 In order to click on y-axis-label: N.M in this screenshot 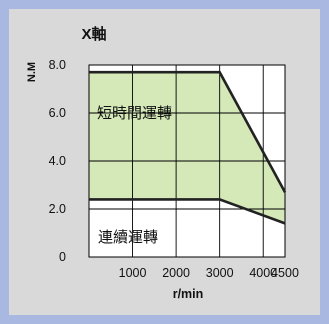, I will do `click(32, 72)`.